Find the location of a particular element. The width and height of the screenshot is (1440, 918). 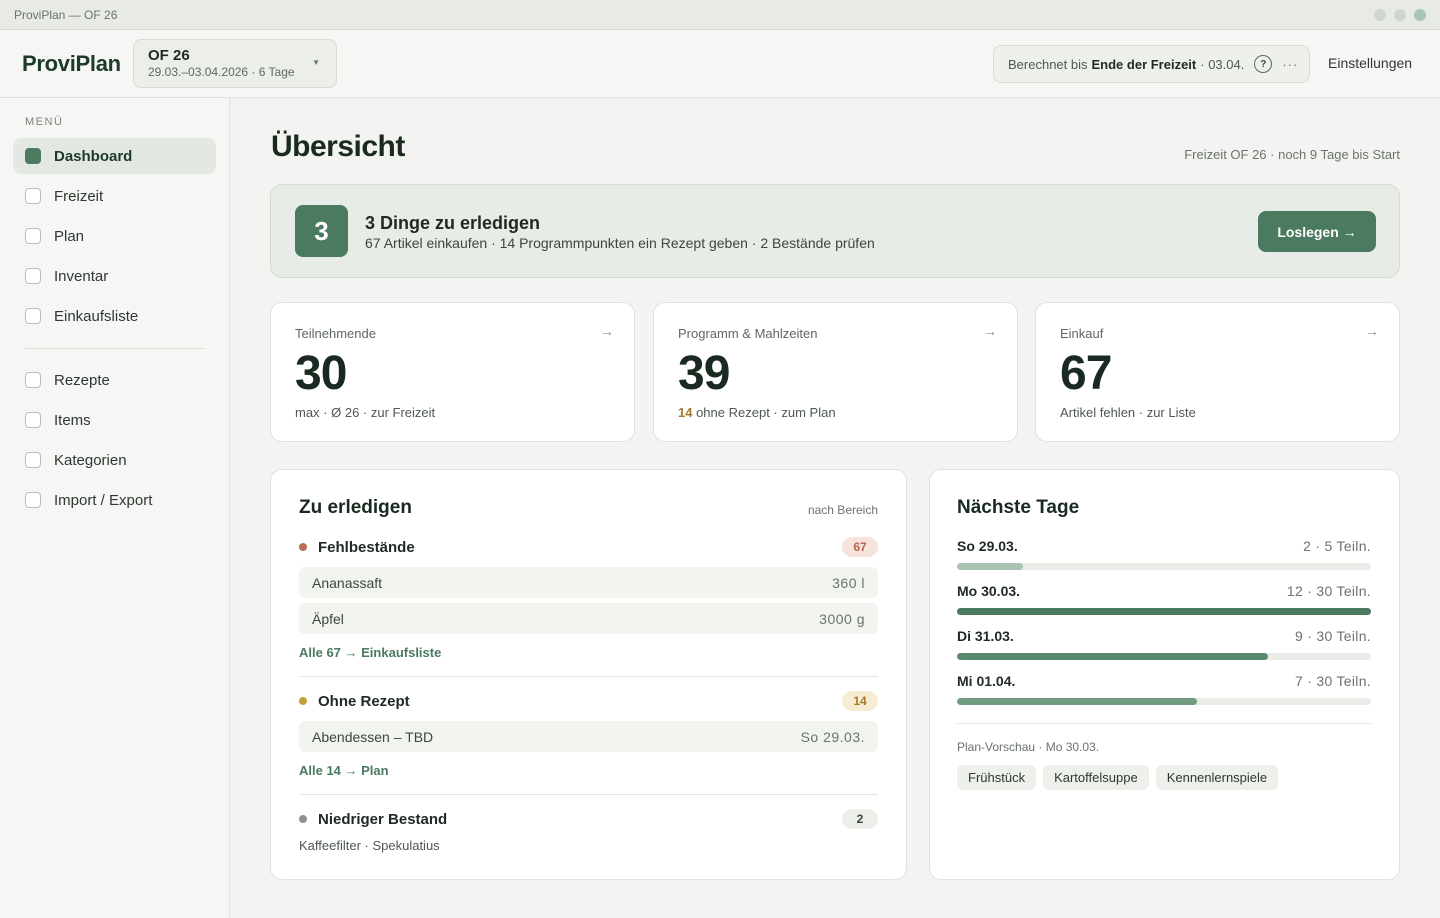

day-row: Di 31.03. 9 · 30 Teiln. is located at coordinates (1164, 644).